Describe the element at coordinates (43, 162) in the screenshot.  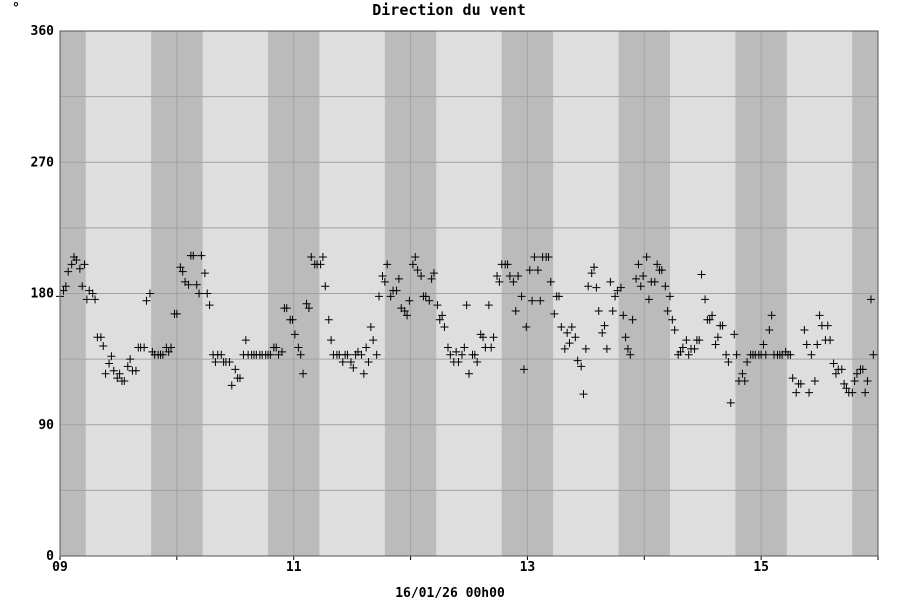
I see `y-tick-label: 270` at that location.